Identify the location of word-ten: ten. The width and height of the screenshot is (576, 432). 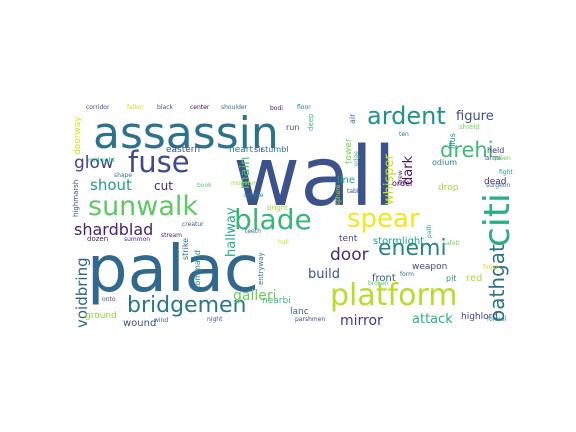
(404, 134).